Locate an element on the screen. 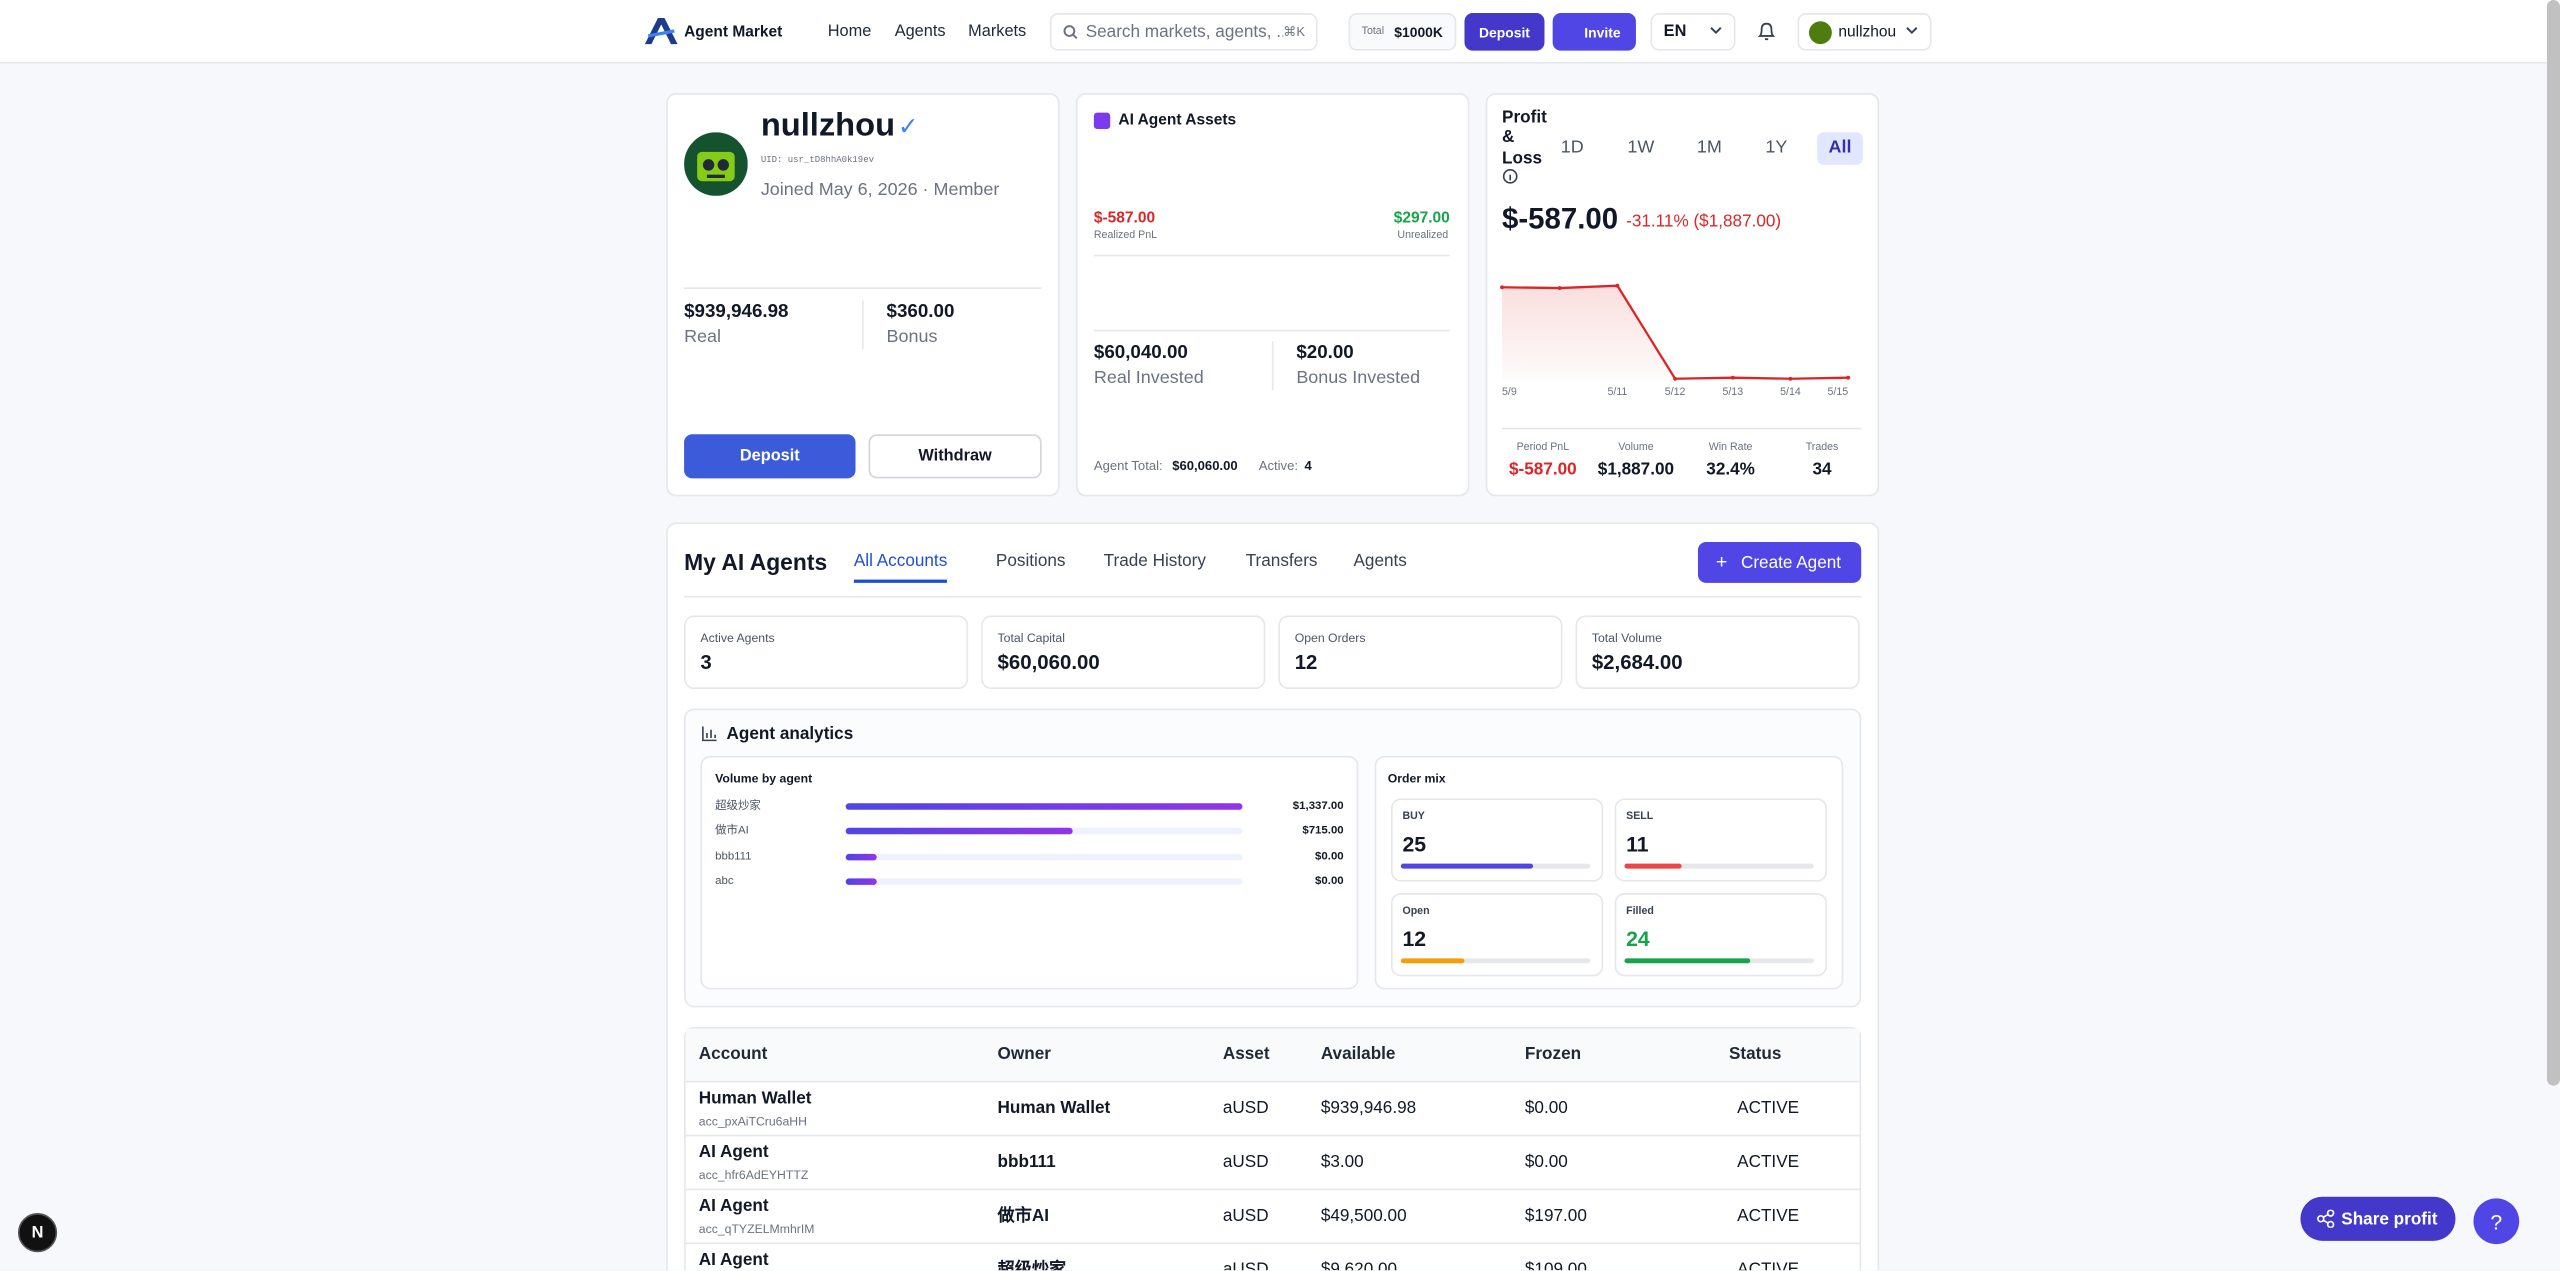  dev-badge: N is located at coordinates (37, 1233).